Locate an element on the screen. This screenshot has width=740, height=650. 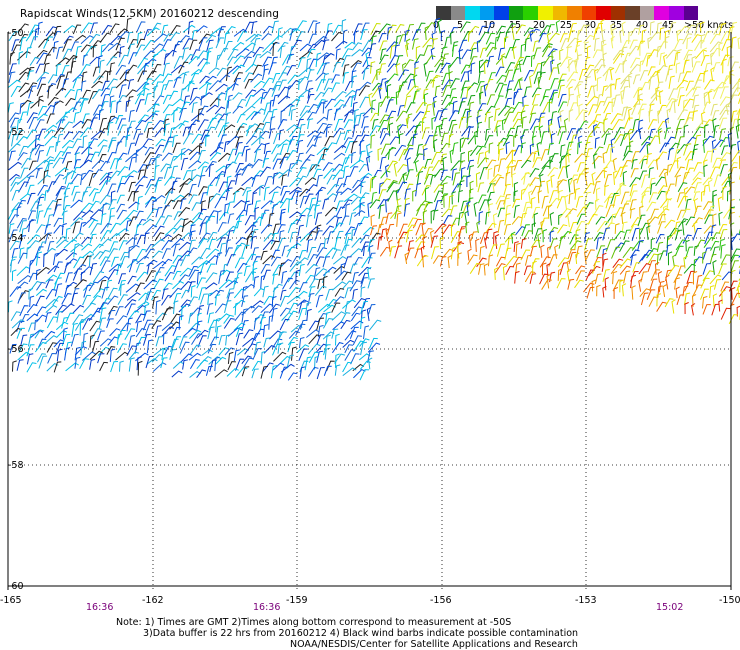
scale-label-30: 30 is located at coordinates (590, 25).